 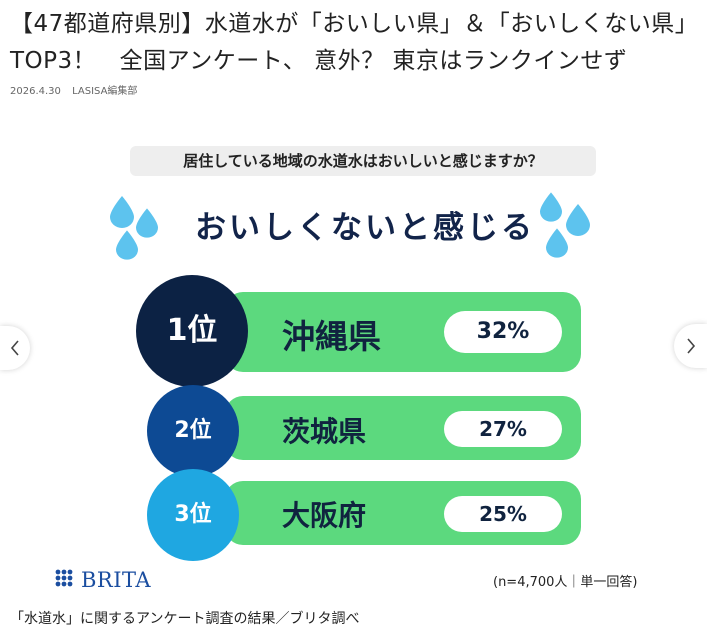 What do you see at coordinates (331, 336) in the screenshot?
I see `prefecture-name: 沖縄県` at bounding box center [331, 336].